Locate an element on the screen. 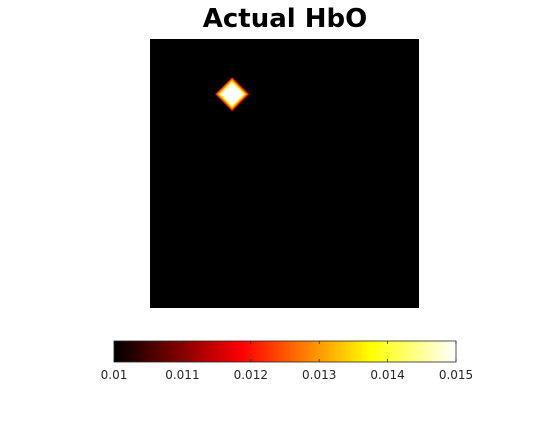 The image size is (550, 427). colorbar-tick-label: 0.015 is located at coordinates (456, 375).